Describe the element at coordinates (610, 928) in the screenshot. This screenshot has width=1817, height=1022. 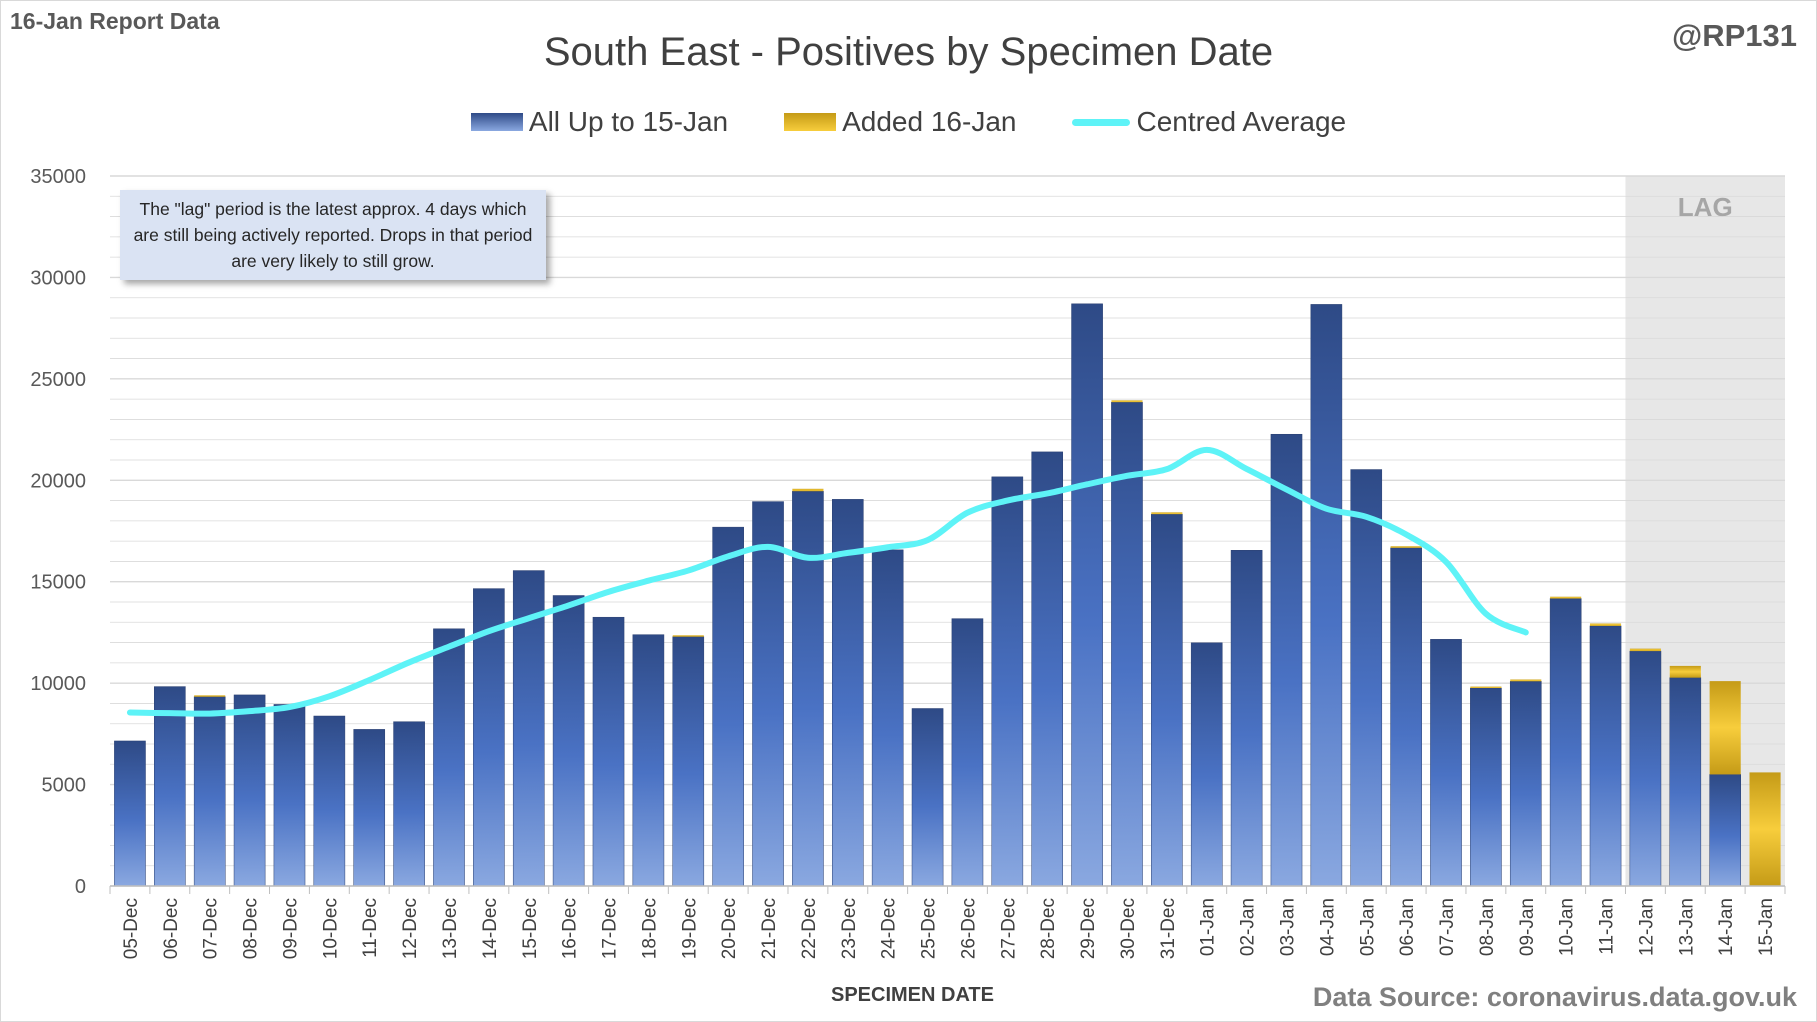
I see `x-tick-label: 17-Dec` at that location.